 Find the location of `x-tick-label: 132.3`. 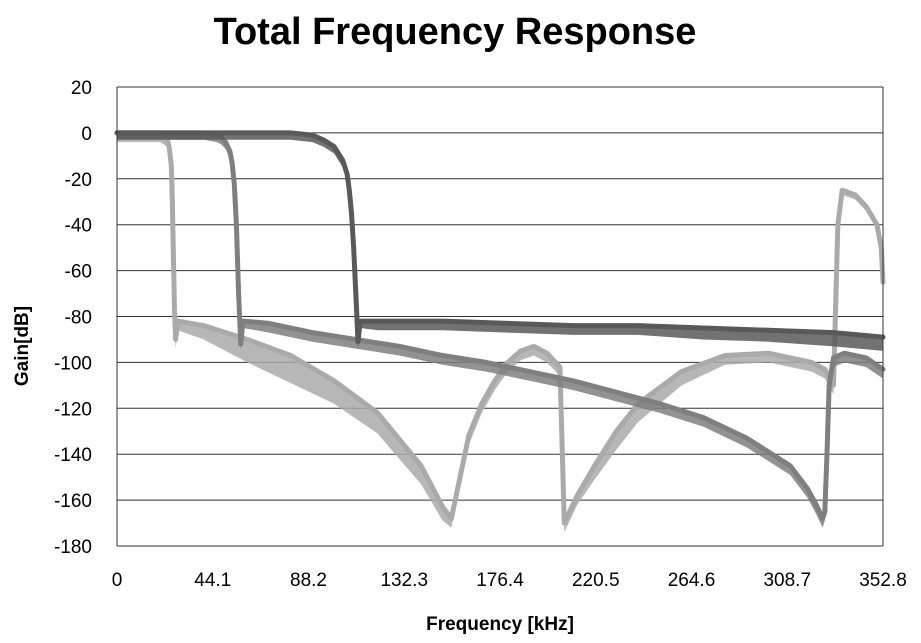

x-tick-label: 132.3 is located at coordinates (404, 580).